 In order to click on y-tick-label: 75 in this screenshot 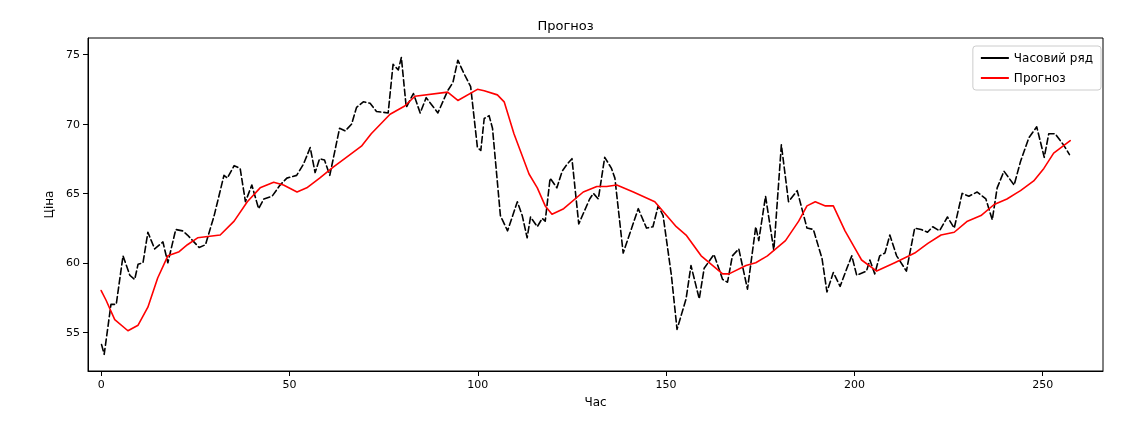, I will do `click(73, 55)`.